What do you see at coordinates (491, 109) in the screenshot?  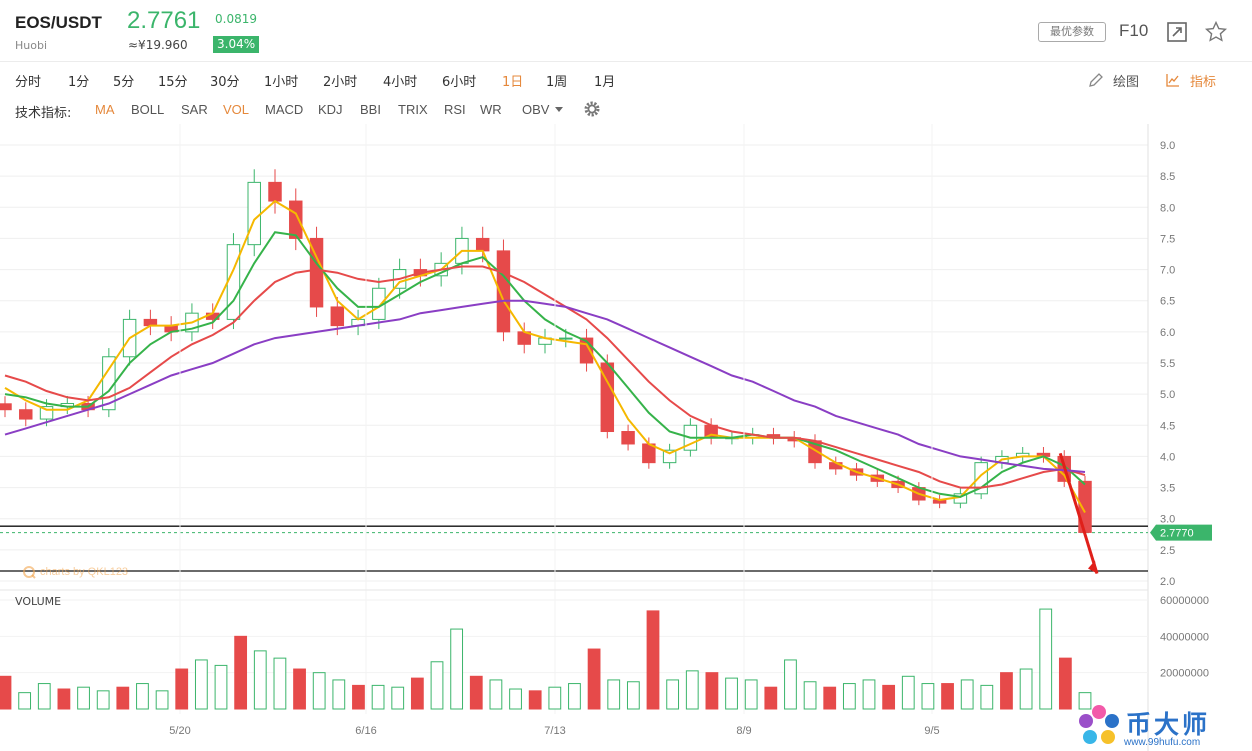 I see `indicator-wr: WR` at bounding box center [491, 109].